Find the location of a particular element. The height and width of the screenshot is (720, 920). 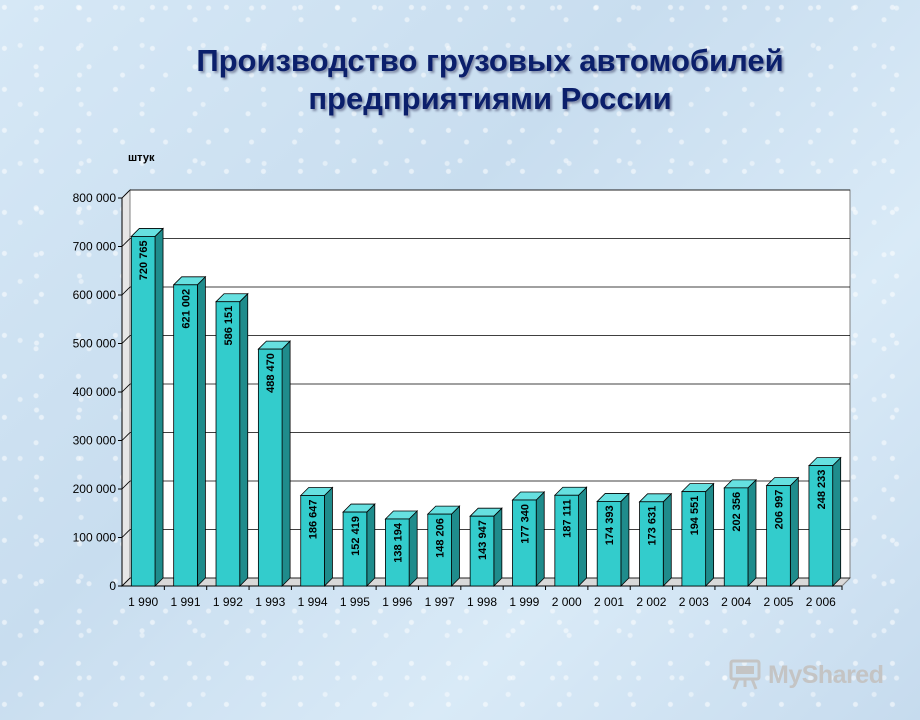

bar-value-label: 177 340 is located at coordinates (525, 524).